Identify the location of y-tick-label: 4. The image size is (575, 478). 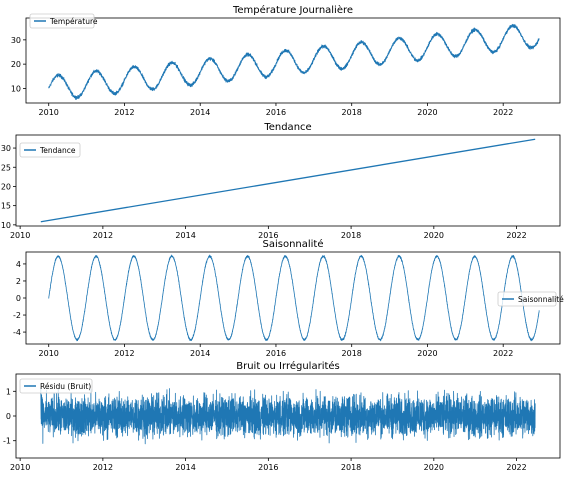
(18, 264).